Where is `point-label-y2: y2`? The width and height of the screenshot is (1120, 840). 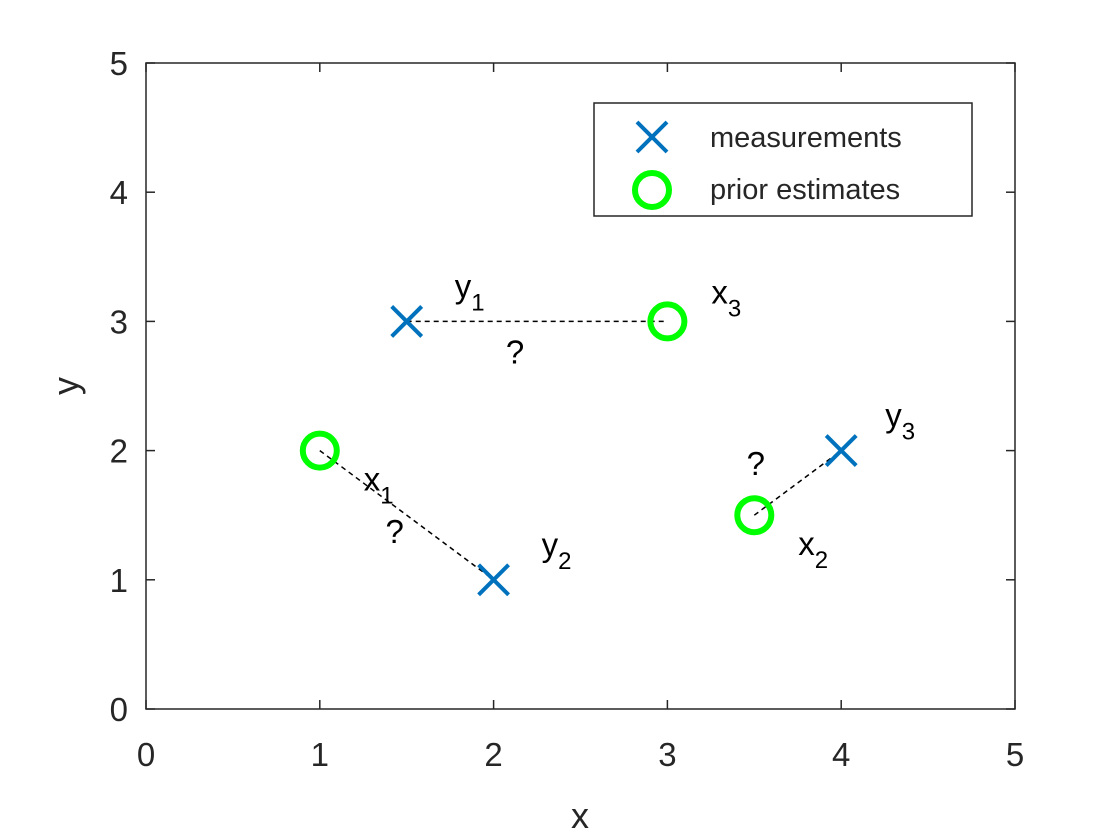
point-label-y2: y2 is located at coordinates (557, 550).